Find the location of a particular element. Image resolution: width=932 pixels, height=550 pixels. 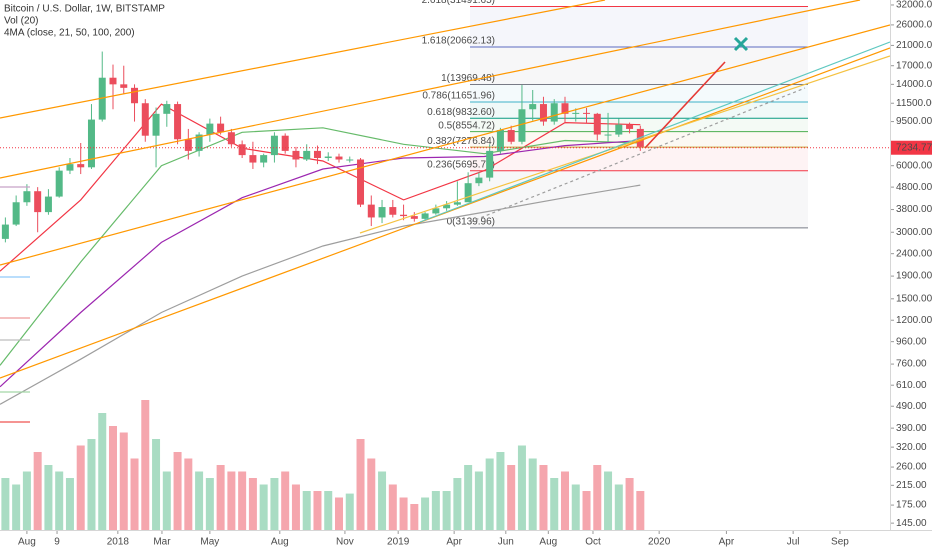

y-tick-label: 145.00 is located at coordinates (911, 523).